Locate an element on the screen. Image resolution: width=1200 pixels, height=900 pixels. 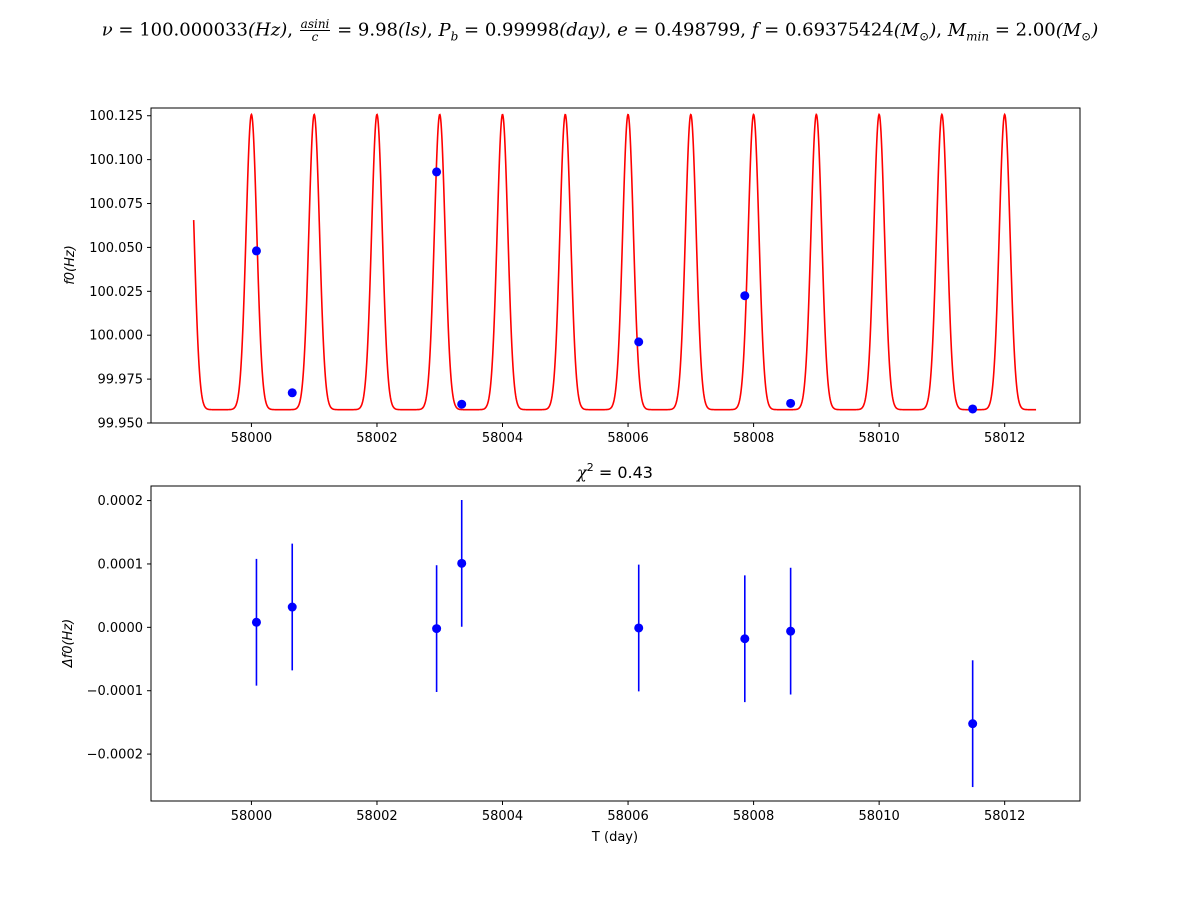
top-x-tick-label: 58002 is located at coordinates (376, 438).